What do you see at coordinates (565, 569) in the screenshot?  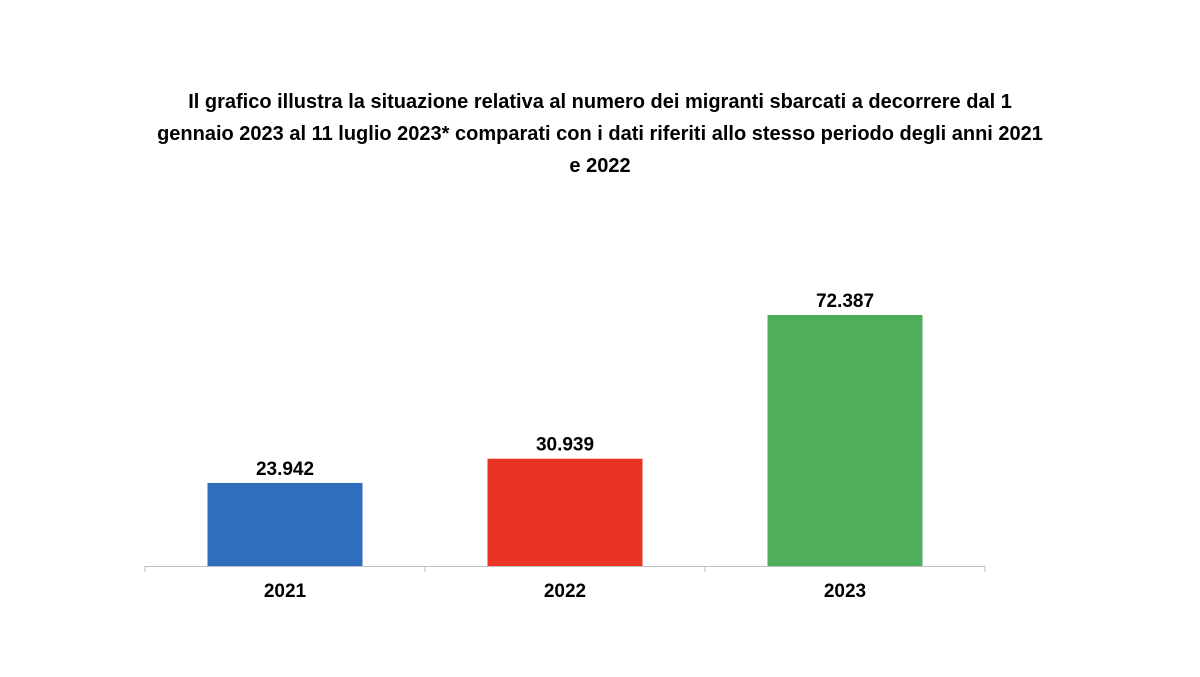 I see `x-axis` at bounding box center [565, 569].